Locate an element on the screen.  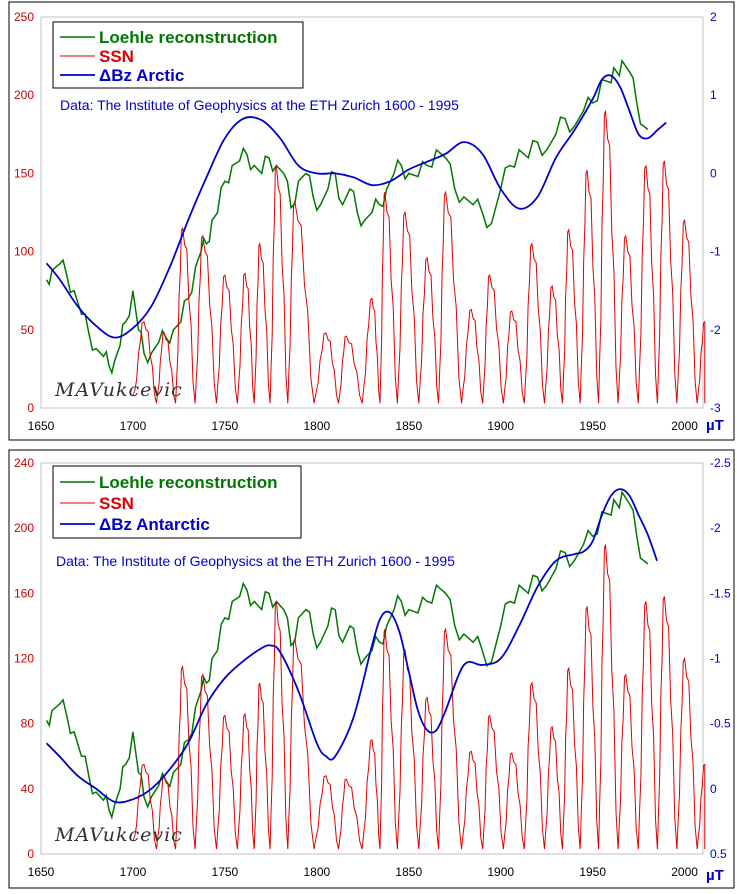
legend: Loehle reconstruction SSN ΔBz Antarctic is located at coordinates (177, 502).